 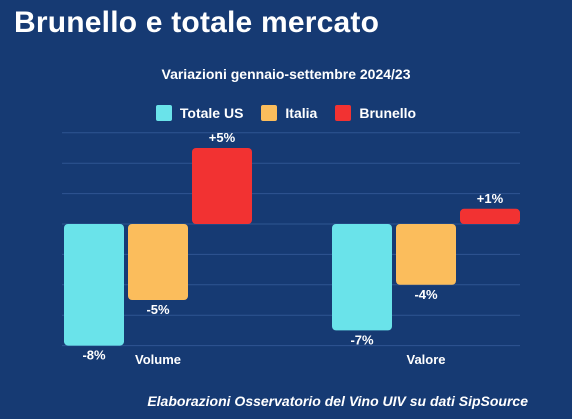 I want to click on bar-brunello-volume, so click(x=222, y=186).